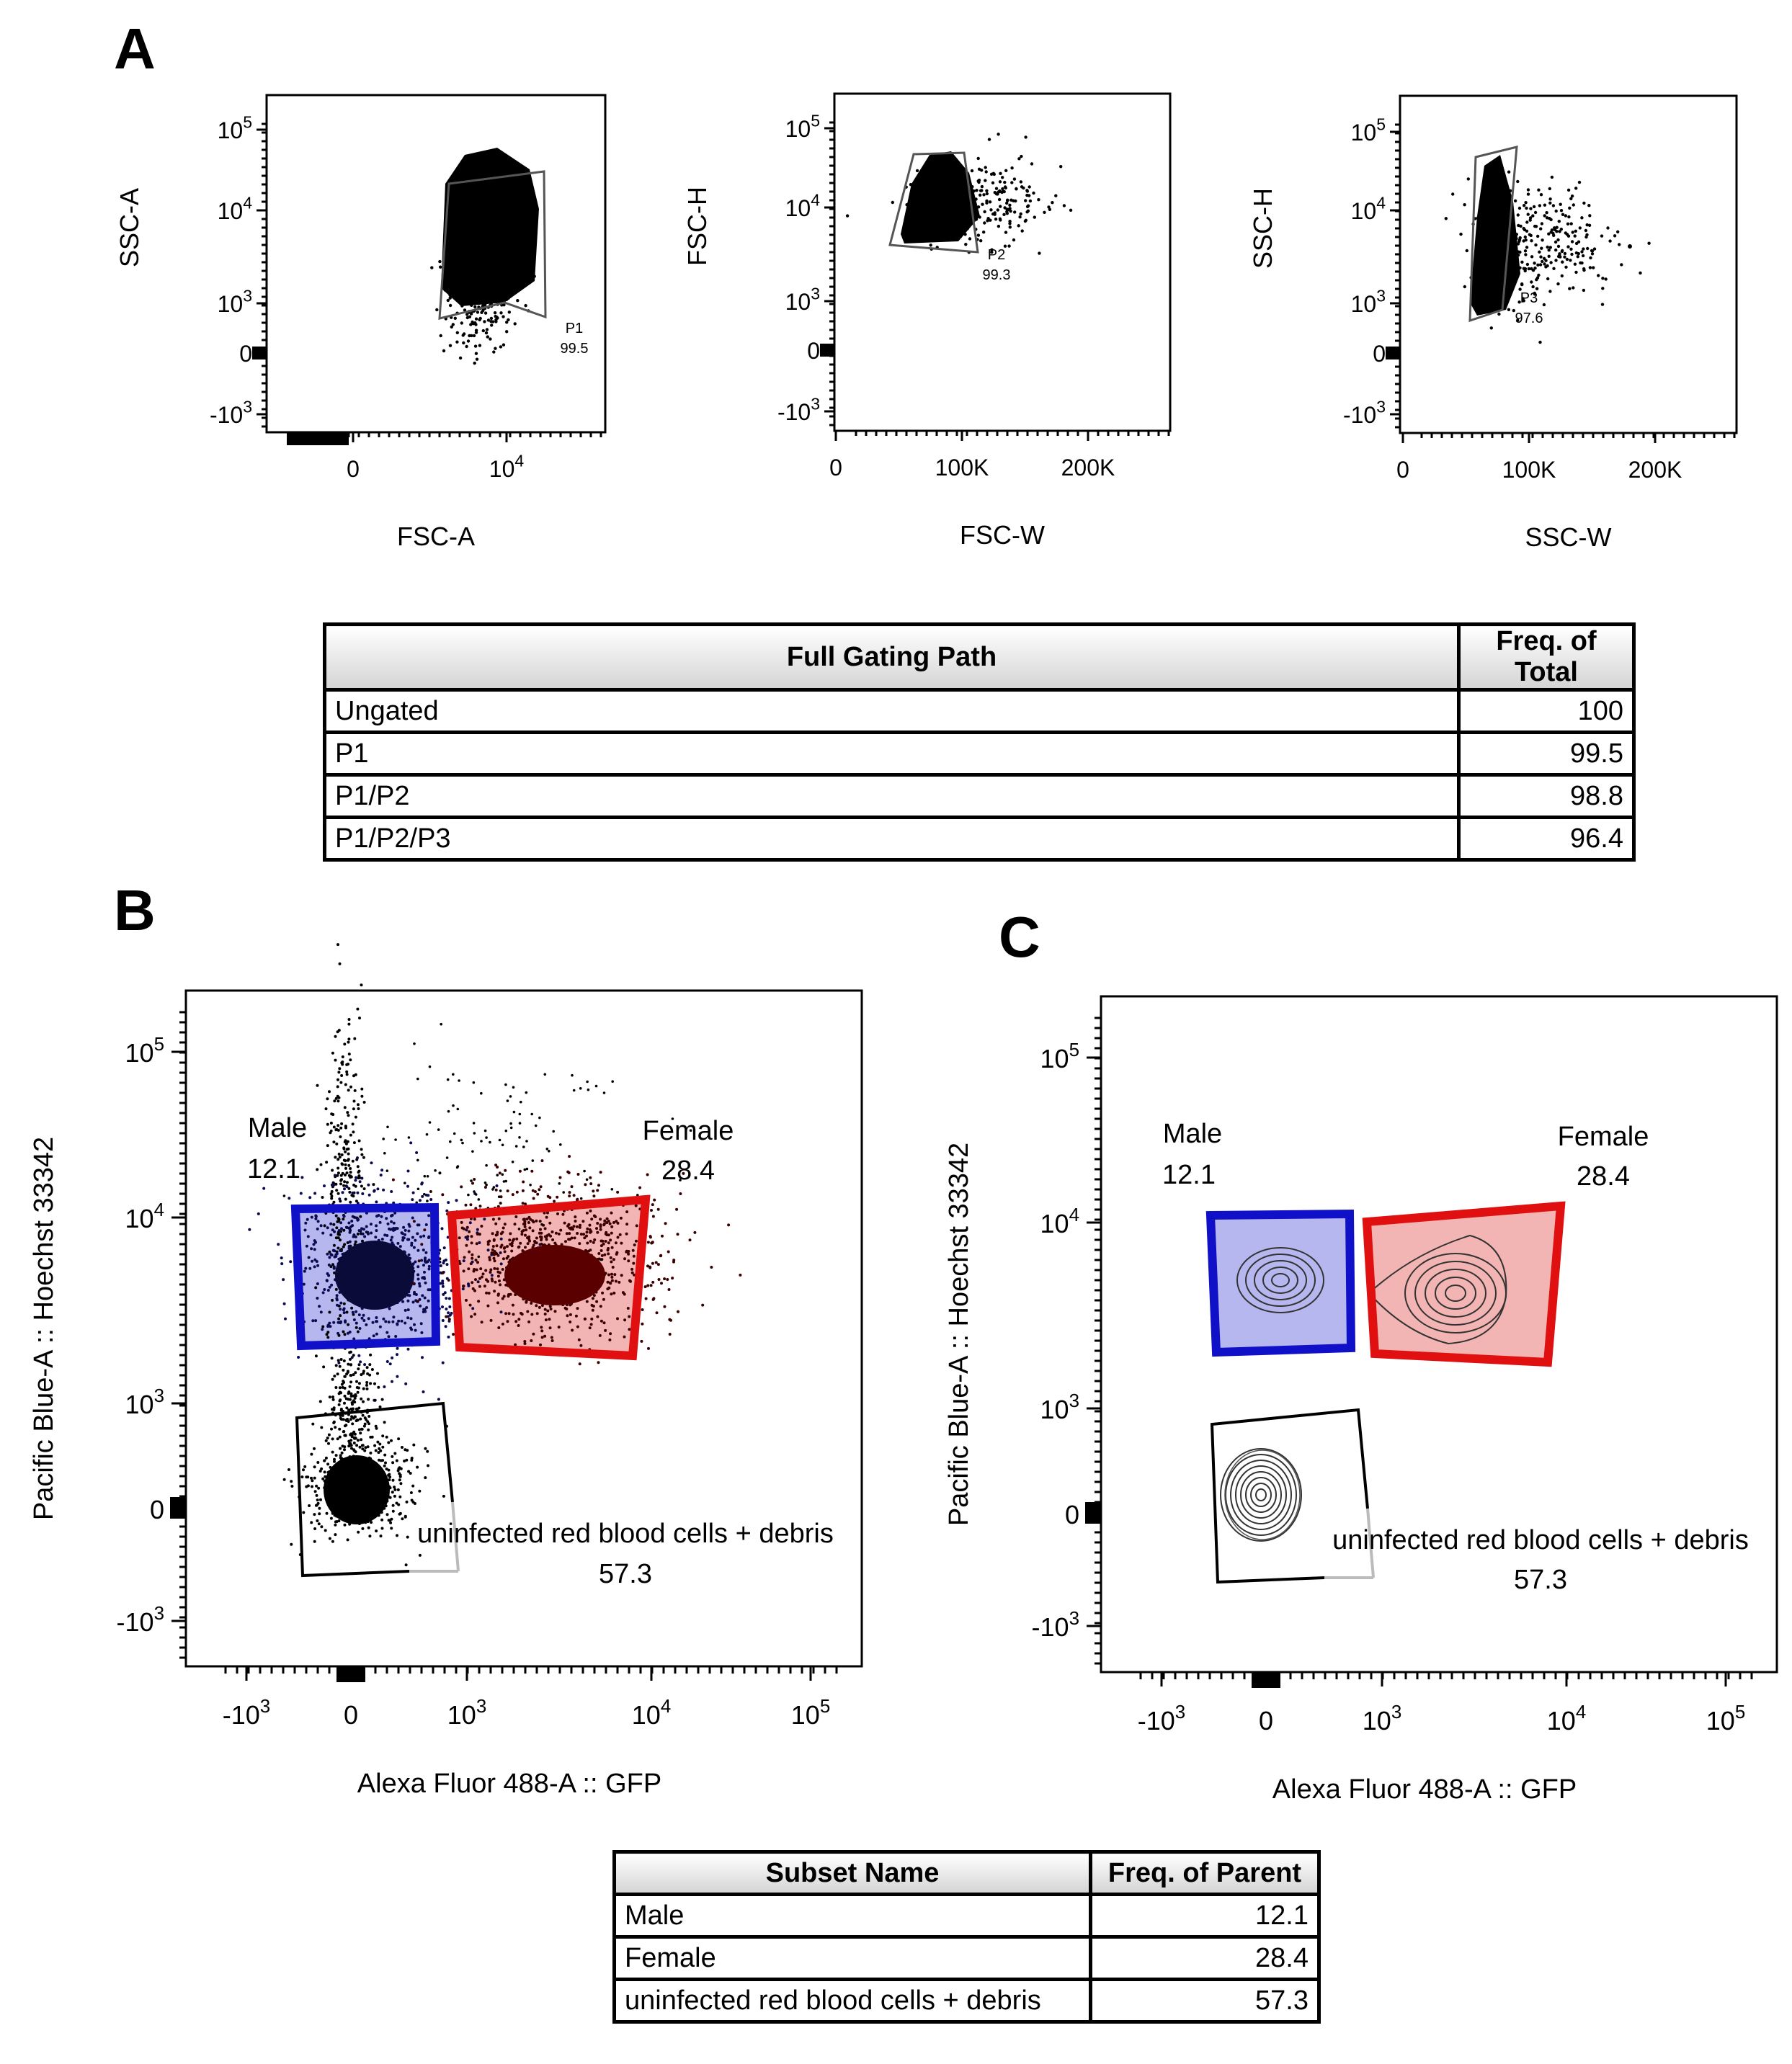  What do you see at coordinates (1455, 1293) in the screenshot?
I see `contour-ring` at bounding box center [1455, 1293].